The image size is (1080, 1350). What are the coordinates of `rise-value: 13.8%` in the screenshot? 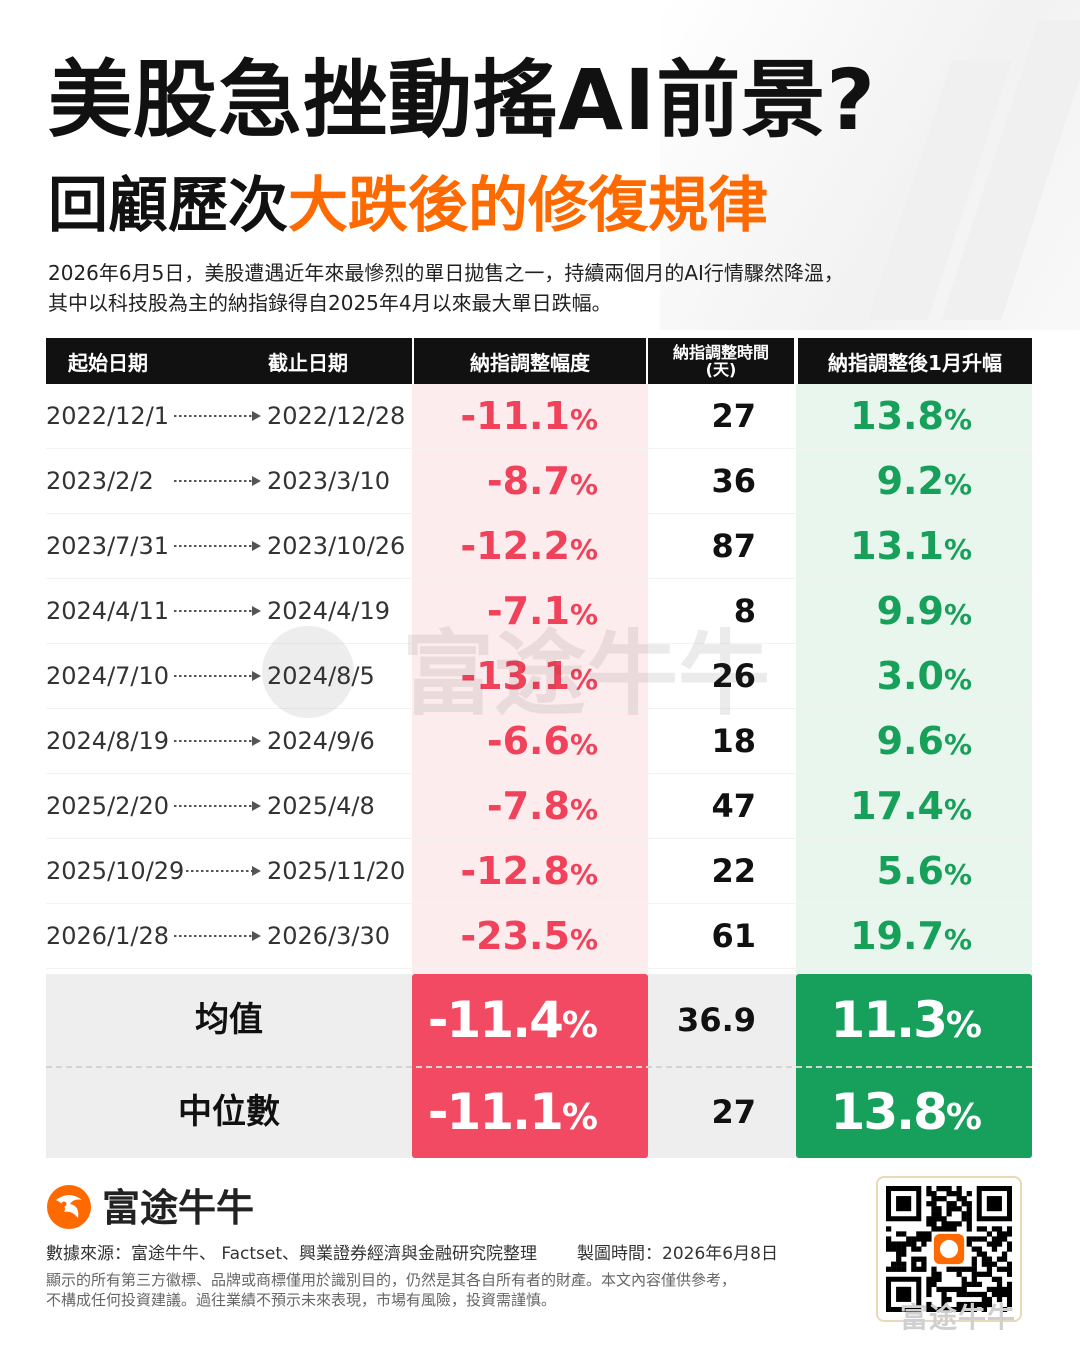 It's located at (884, 416).